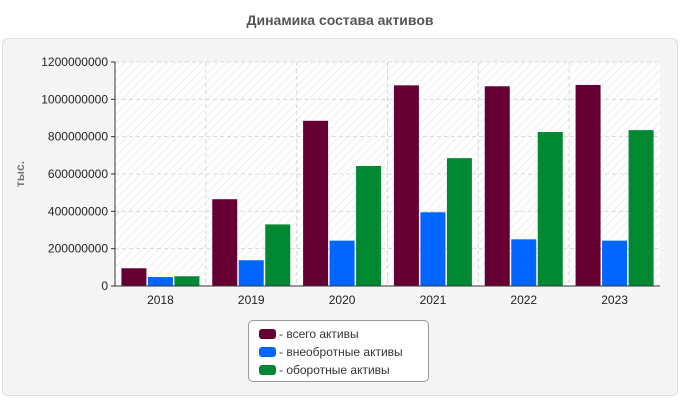 The image size is (680, 400). Describe the element at coordinates (614, 300) in the screenshot. I see `x-tick-label: 2023` at that location.